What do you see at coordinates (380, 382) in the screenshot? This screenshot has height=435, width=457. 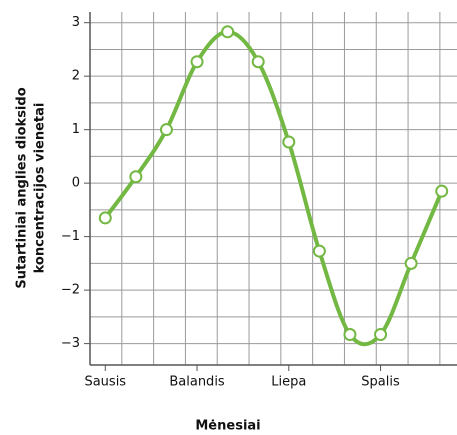 I see `x-tick-label: Spalis` at bounding box center [380, 382].